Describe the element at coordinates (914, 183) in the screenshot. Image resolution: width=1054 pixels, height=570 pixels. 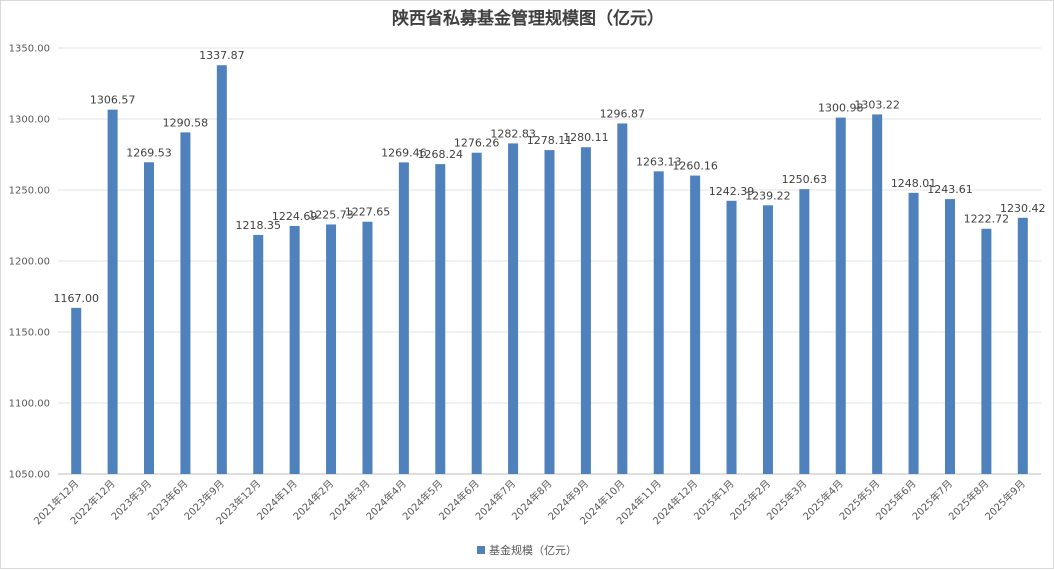
I see `data-label: 1248.01` at that location.